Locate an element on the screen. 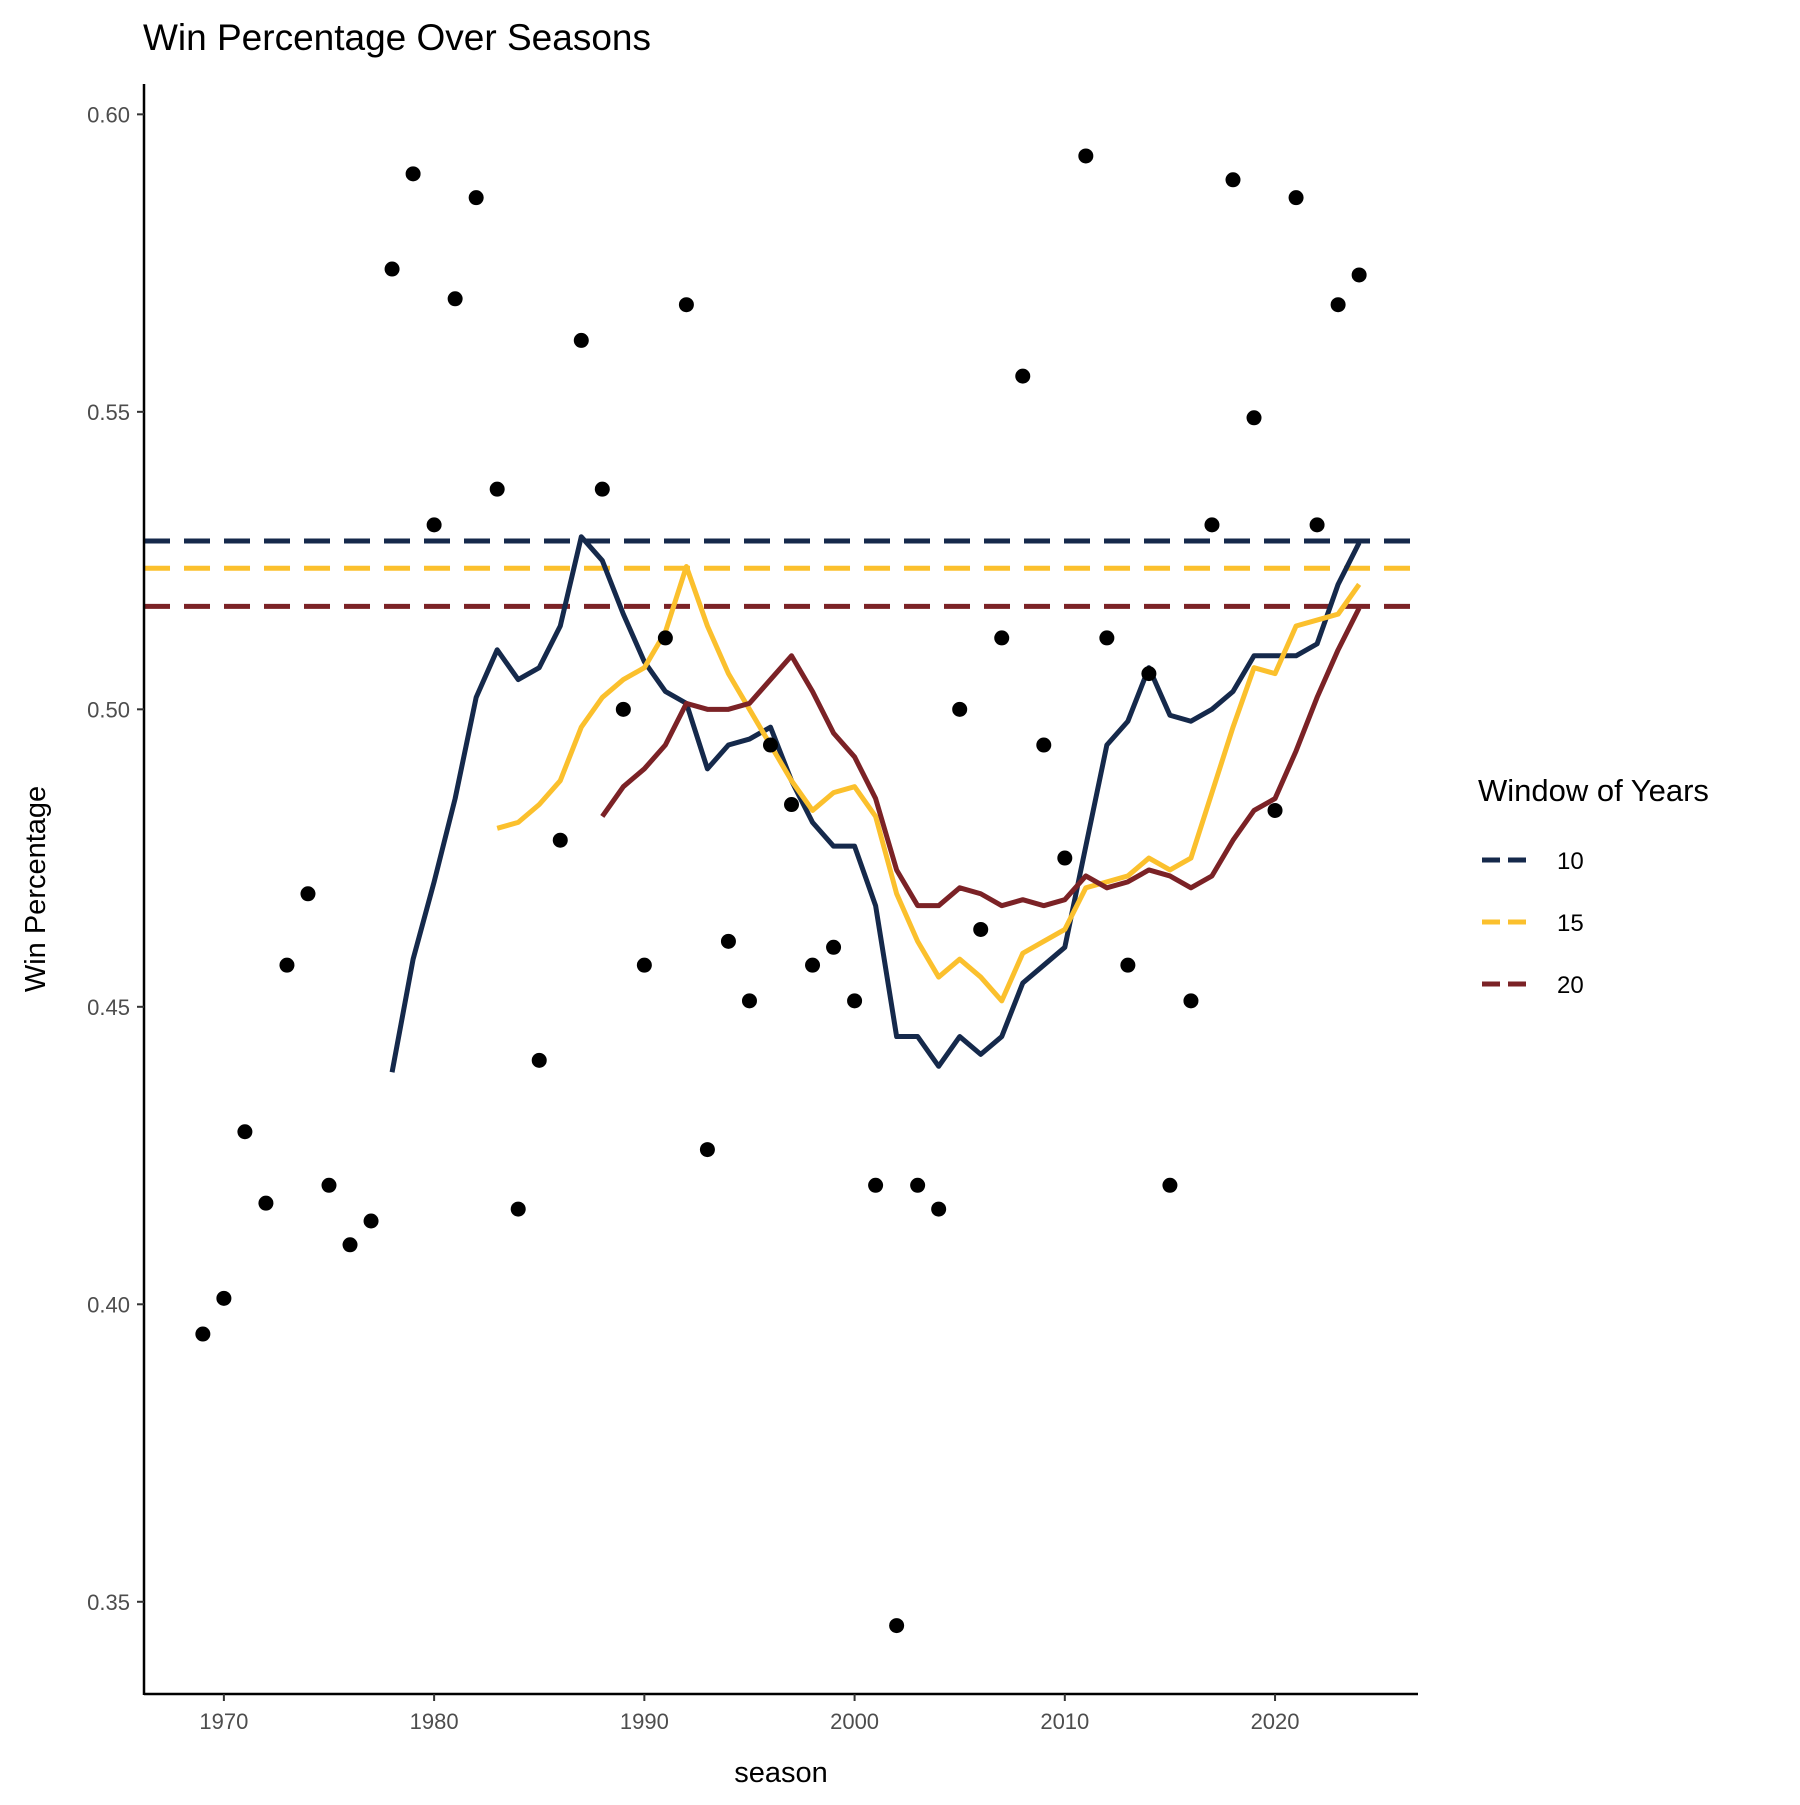  y-tick-label: 0.55 is located at coordinates (108, 412).